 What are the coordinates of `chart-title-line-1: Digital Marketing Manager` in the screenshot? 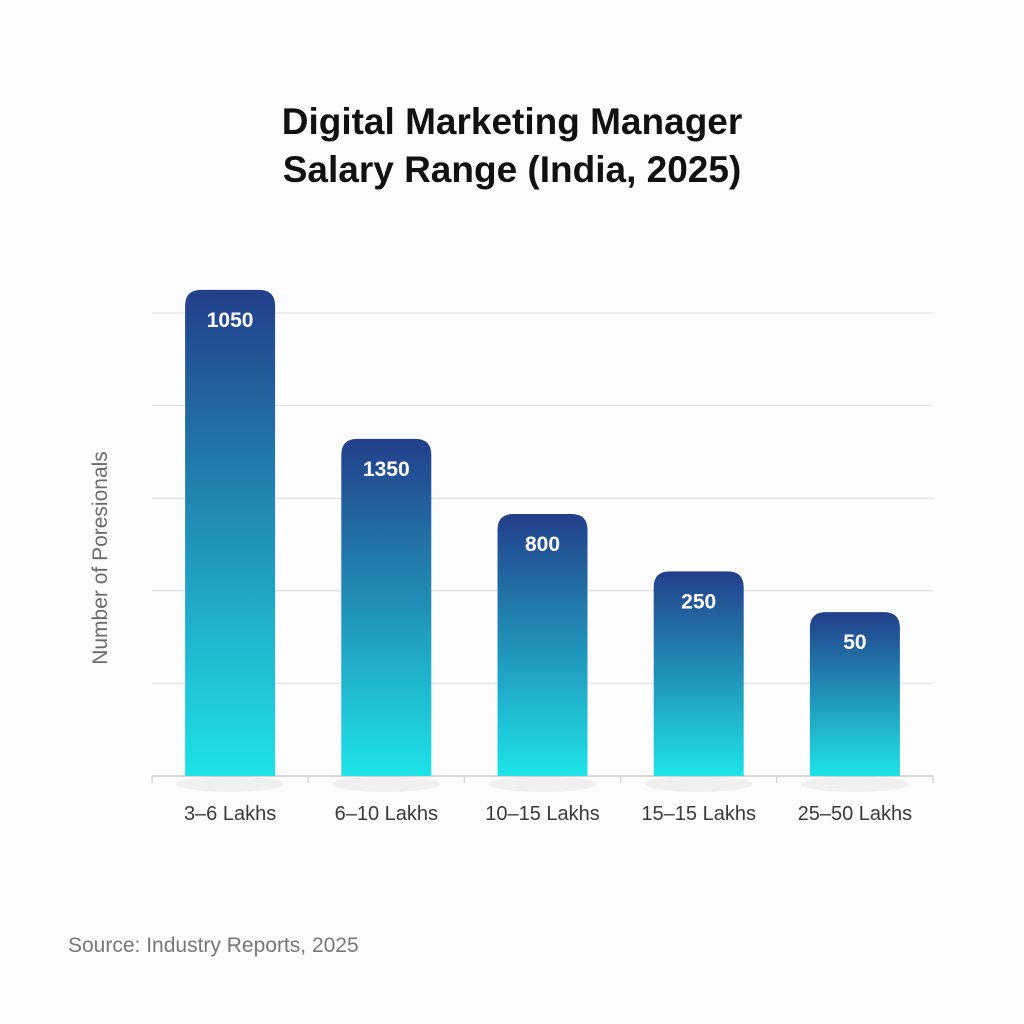 It's located at (512, 121).